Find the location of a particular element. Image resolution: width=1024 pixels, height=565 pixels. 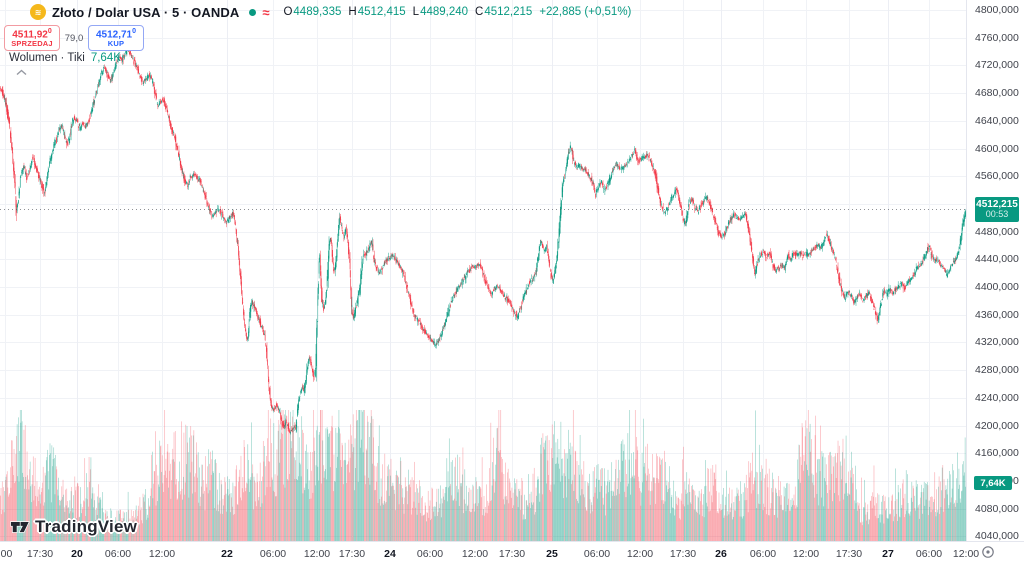

chevron-up-icon is located at coordinates (21, 72).